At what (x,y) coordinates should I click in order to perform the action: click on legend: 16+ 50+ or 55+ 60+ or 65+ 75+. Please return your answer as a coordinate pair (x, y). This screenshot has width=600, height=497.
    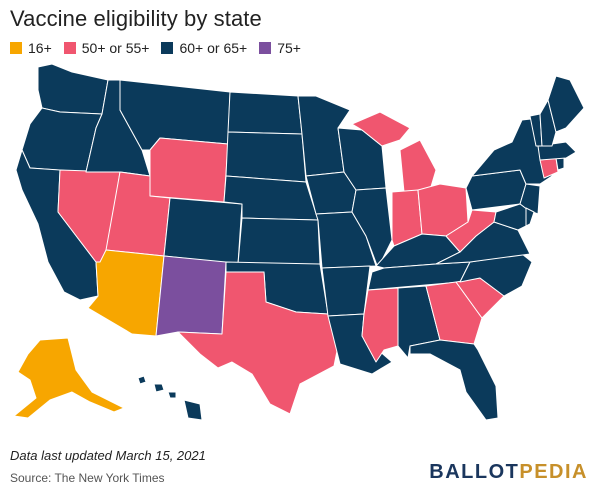
    Looking at the image, I should click on (155, 48).